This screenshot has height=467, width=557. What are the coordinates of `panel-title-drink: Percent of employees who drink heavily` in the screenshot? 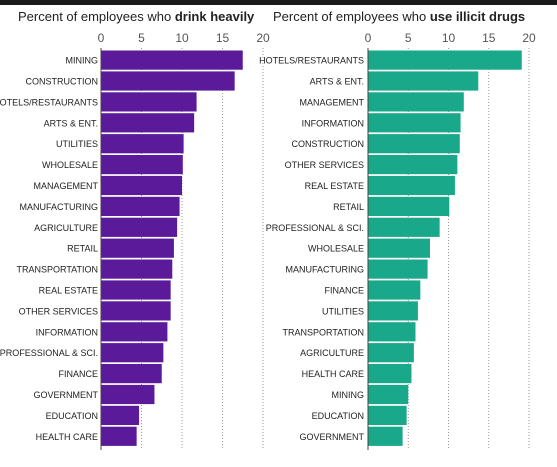 It's located at (136, 16).